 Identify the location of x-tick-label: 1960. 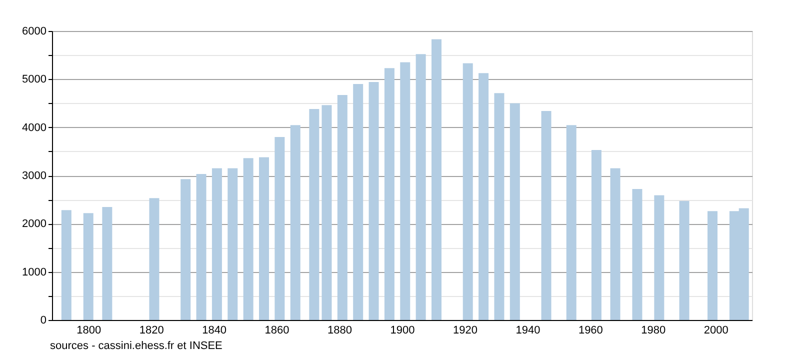
(590, 330).